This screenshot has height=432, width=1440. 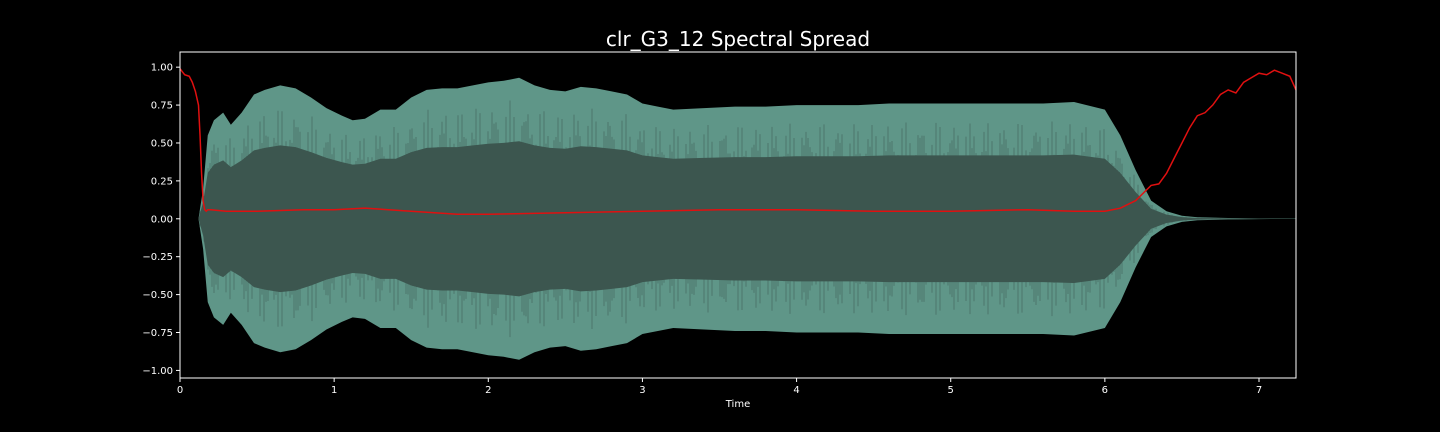 What do you see at coordinates (162, 106) in the screenshot?
I see `y-tick-label: 0.75` at bounding box center [162, 106].